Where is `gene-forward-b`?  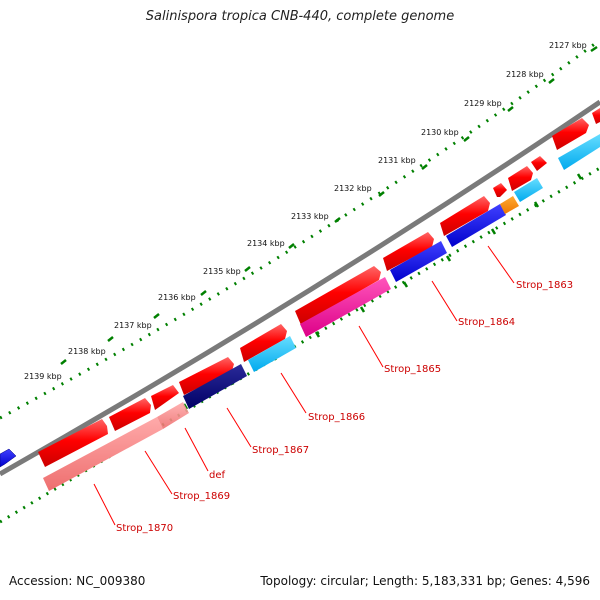 gene-forward-b is located at coordinates (73, 443).